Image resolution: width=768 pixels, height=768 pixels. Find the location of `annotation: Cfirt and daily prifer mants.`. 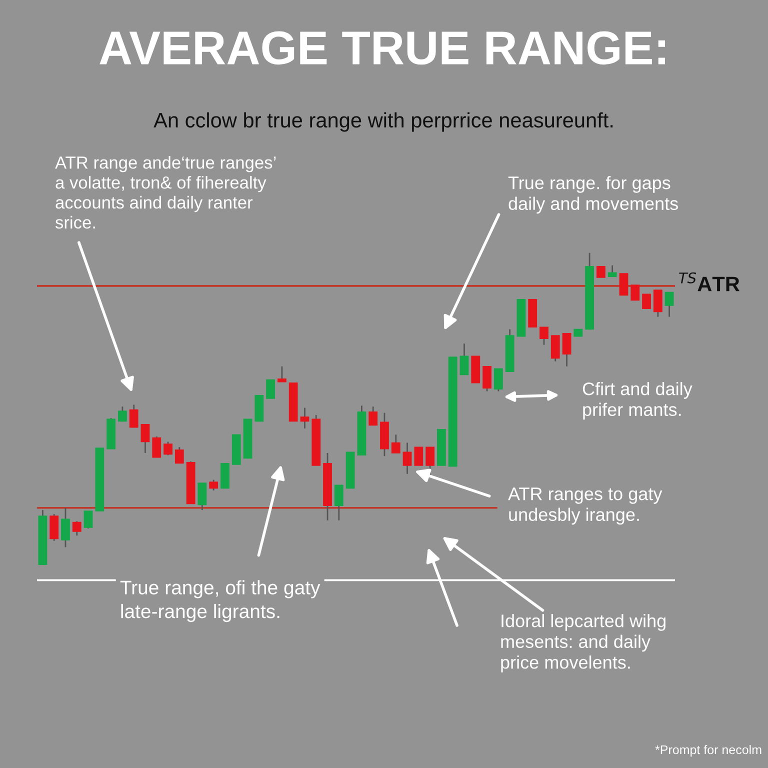

annotation: Cfirt and daily prifer mants. is located at coordinates (637, 401).